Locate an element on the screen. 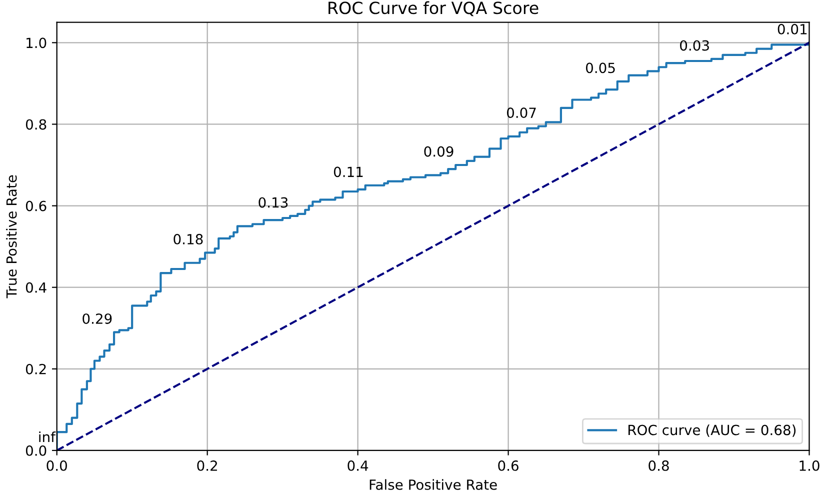 This screenshot has height=495, width=836. y-axis-title: True Positive Rate is located at coordinates (11, 236).